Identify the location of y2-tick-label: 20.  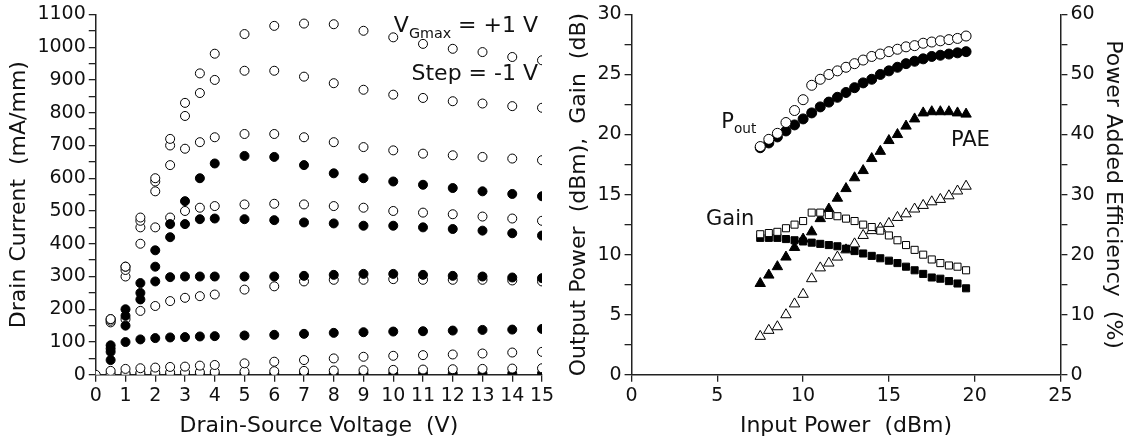
(1082, 252).